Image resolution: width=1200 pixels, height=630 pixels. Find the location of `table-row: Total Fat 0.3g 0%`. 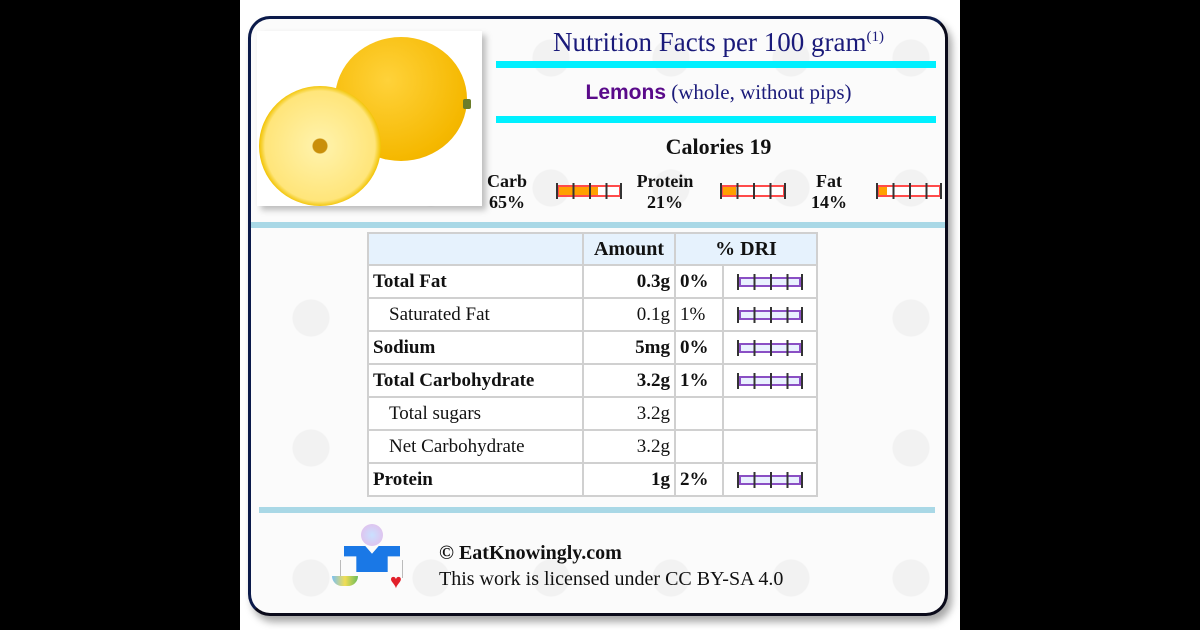

table-row: Total Fat 0.3g 0% is located at coordinates (592, 281).